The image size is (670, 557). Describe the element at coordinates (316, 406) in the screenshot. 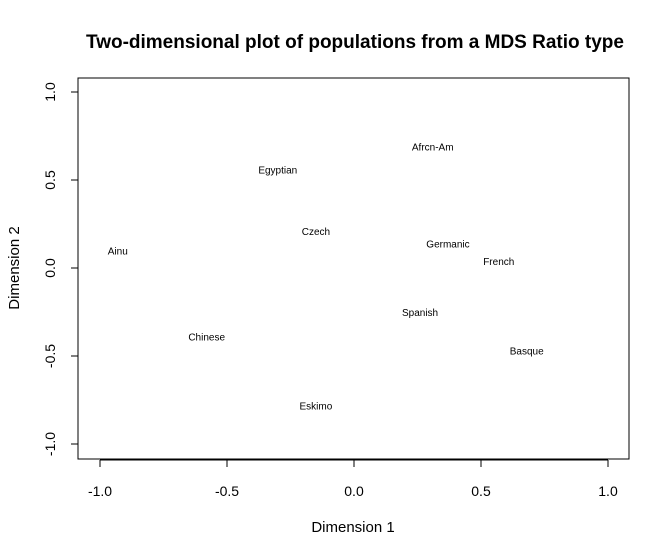

I see `point-label: Eskimo` at that location.